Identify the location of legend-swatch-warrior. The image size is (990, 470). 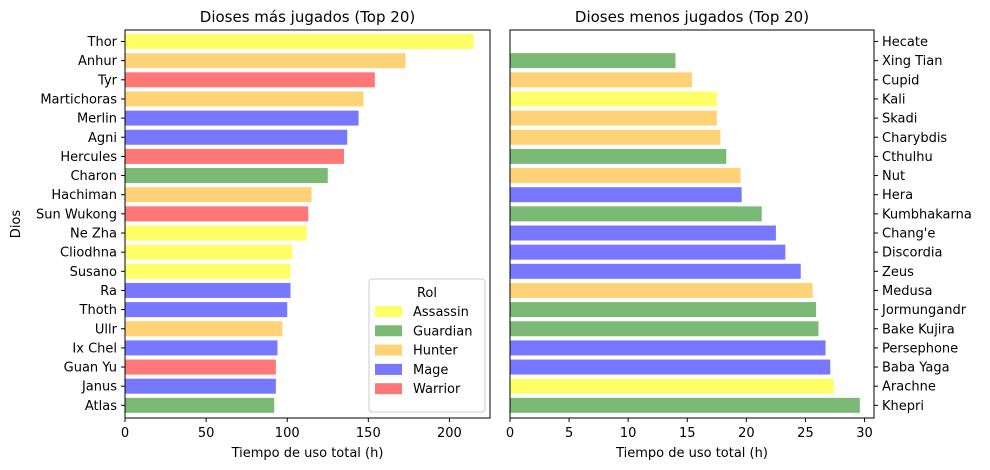
(388, 389).